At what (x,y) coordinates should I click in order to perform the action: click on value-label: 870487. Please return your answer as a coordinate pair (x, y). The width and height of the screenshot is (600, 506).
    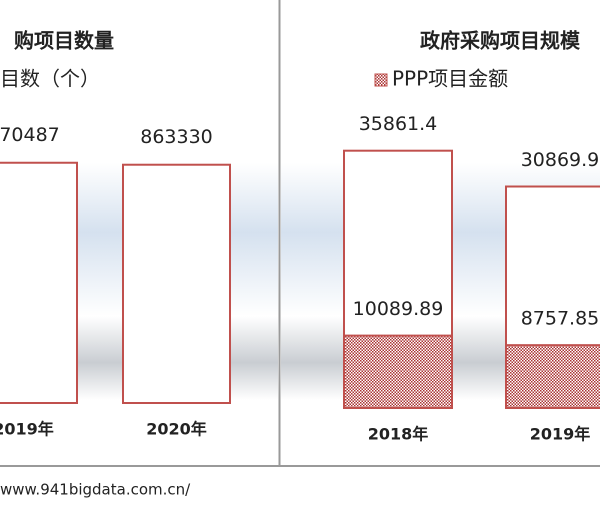
    Looking at the image, I should click on (30, 135).